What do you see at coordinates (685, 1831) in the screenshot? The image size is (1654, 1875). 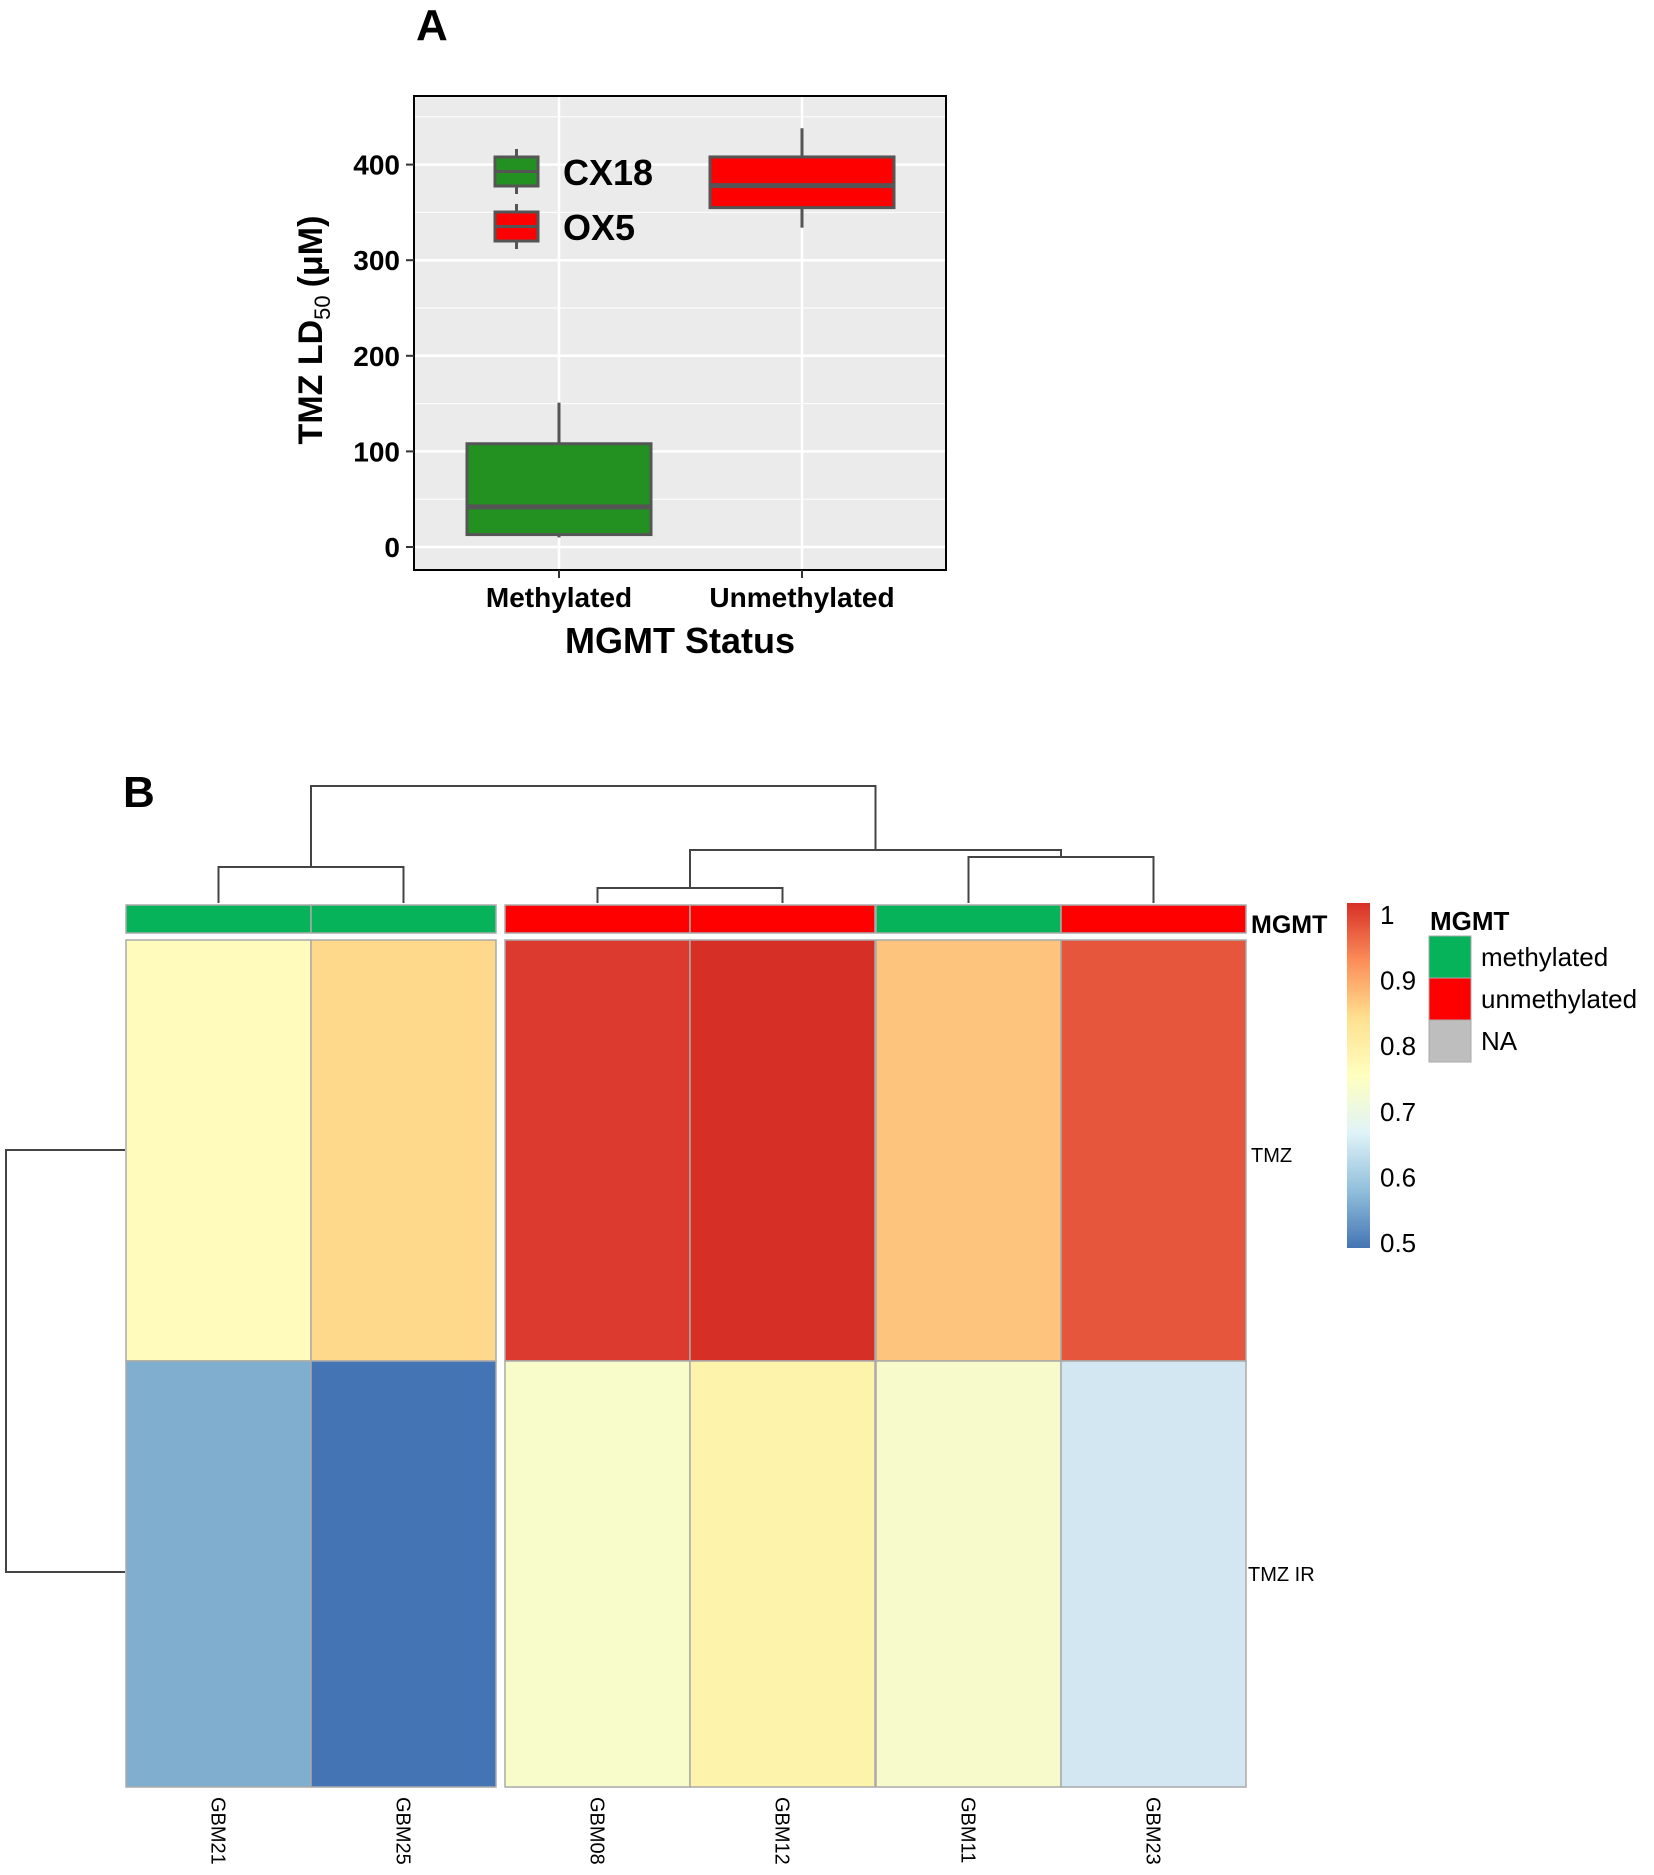 I see `column-labels: GBM21 GBM25 GBM08 GBM12 GBM11 GBM23` at bounding box center [685, 1831].